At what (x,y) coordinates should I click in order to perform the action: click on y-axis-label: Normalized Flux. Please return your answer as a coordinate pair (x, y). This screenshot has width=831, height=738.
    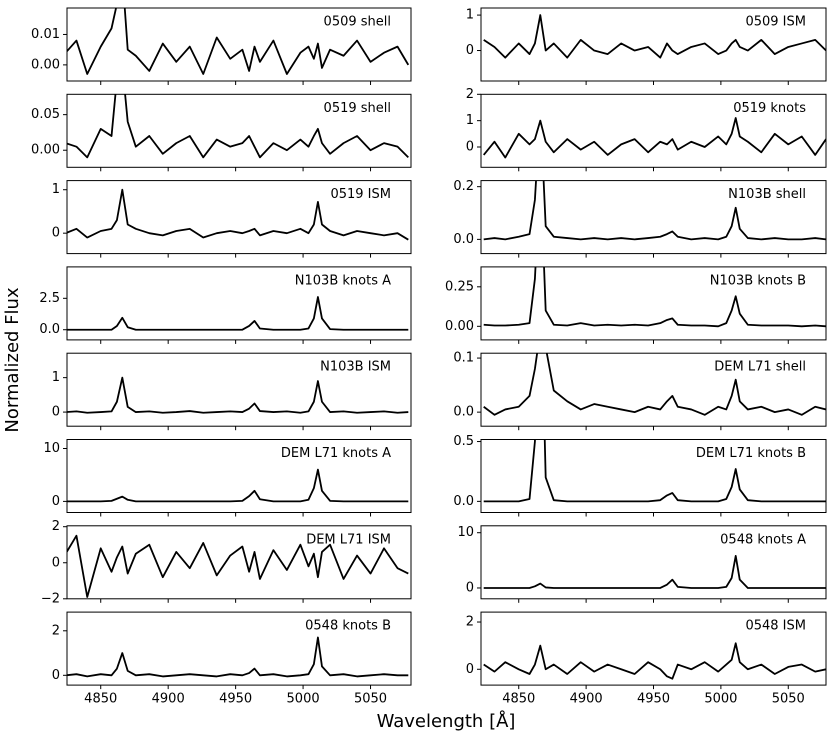
    Looking at the image, I should click on (12, 360).